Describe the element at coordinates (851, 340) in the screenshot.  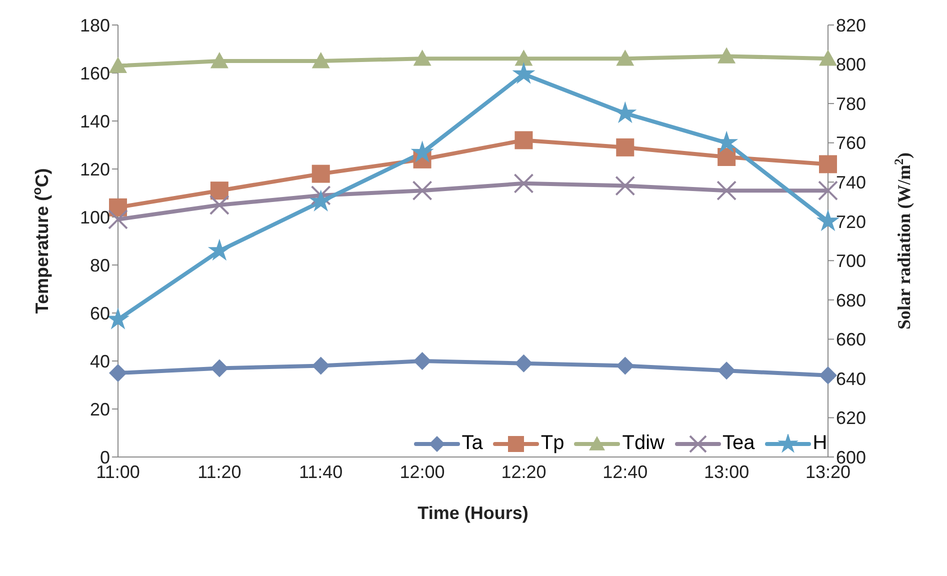
I see `y2-tick-label: 660` at that location.